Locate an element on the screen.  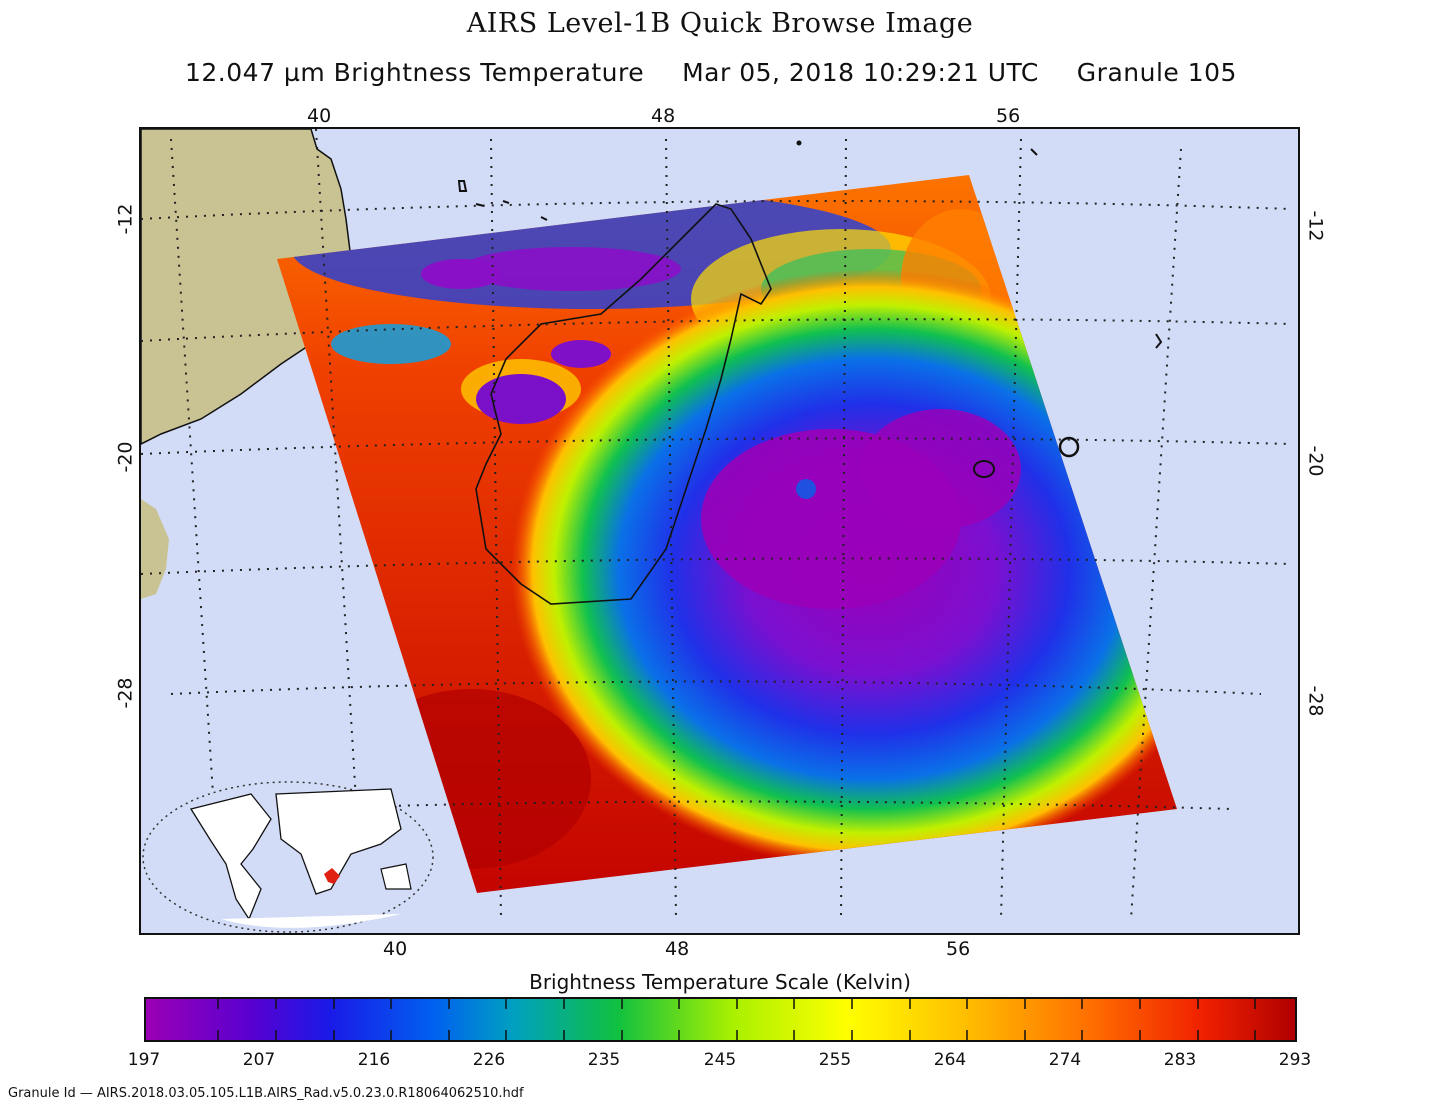
colorbar-tick: 255 is located at coordinates (835, 1060).